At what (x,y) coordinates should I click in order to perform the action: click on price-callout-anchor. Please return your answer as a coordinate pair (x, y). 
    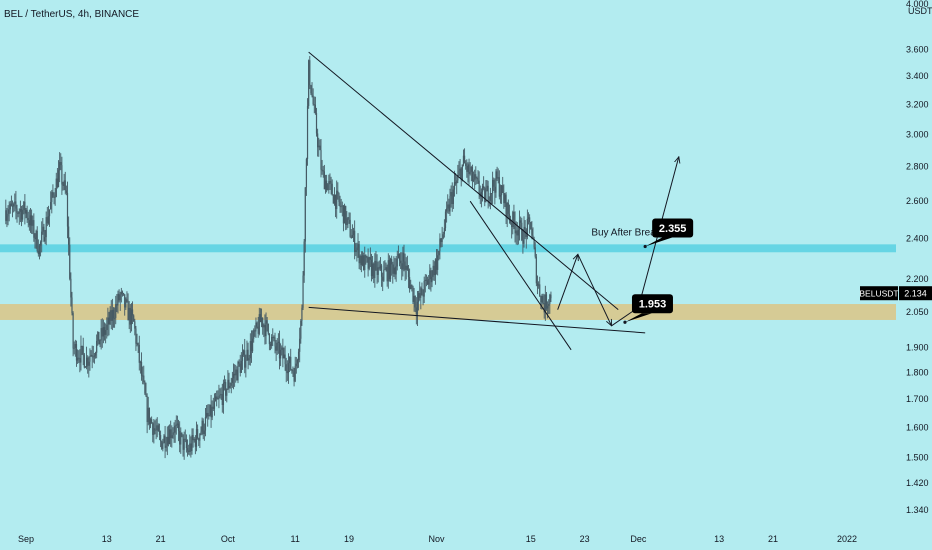
    Looking at the image, I should click on (645, 246).